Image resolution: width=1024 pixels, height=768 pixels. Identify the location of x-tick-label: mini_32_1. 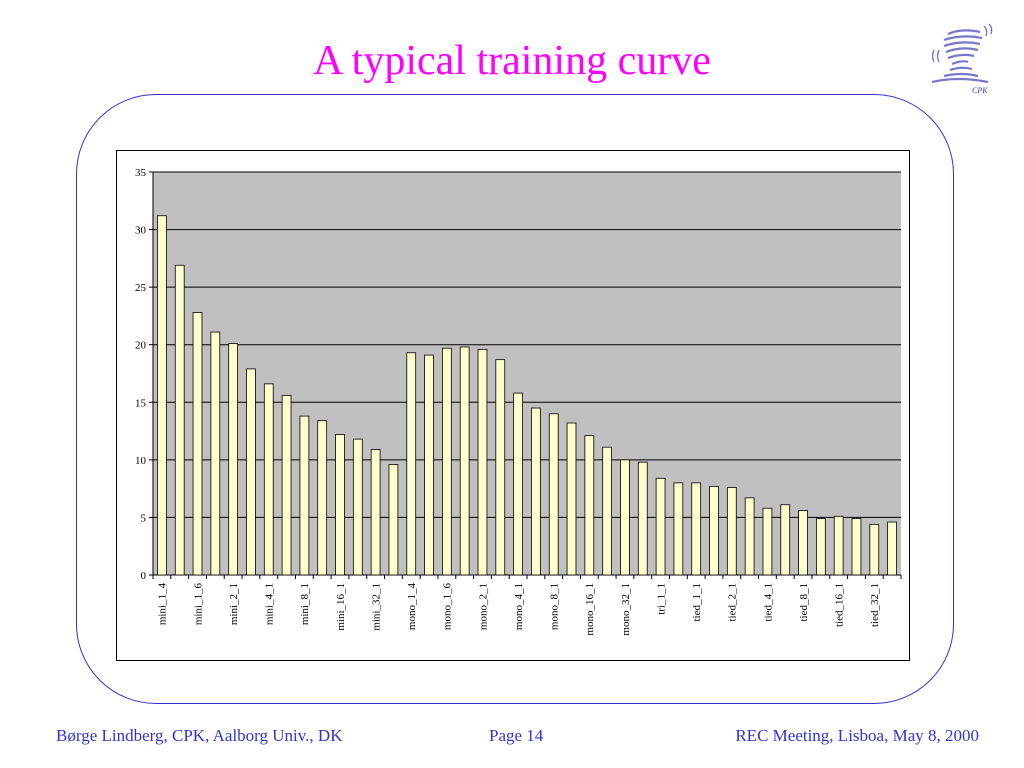
(376, 607).